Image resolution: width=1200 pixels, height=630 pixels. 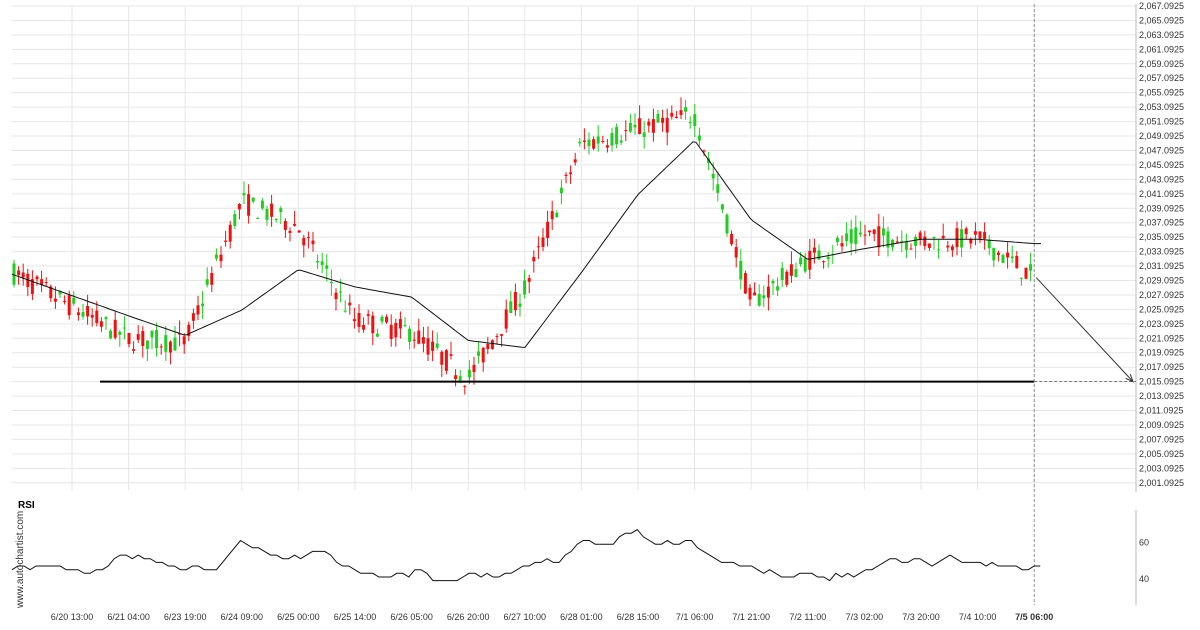 What do you see at coordinates (1161, 309) in the screenshot?
I see `price-tick-label: 2,025.0925` at bounding box center [1161, 309].